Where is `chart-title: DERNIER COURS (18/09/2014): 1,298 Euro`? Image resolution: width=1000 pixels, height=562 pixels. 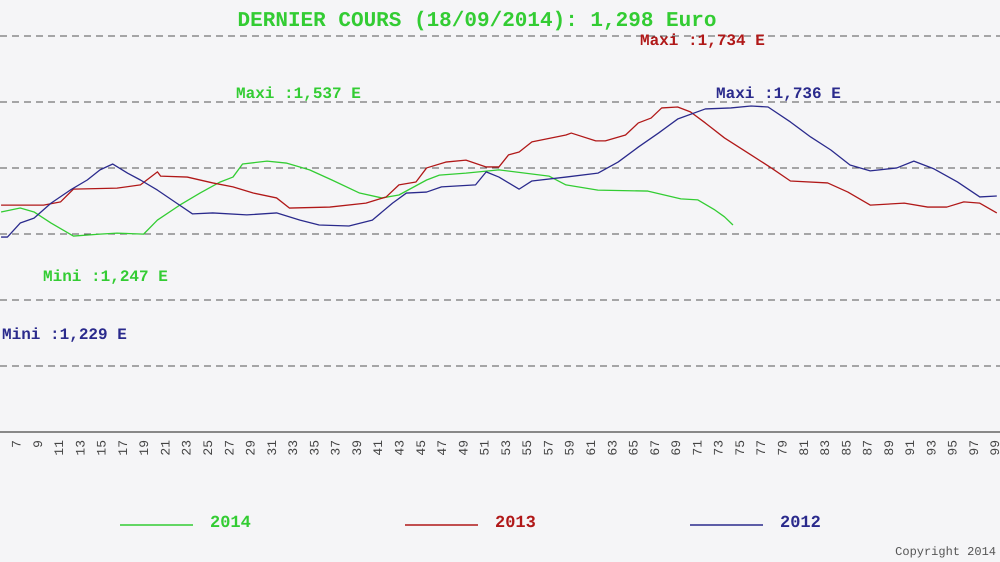
chart-title: DERNIER COURS (18/09/2014): 1,298 Euro is located at coordinates (477, 21).